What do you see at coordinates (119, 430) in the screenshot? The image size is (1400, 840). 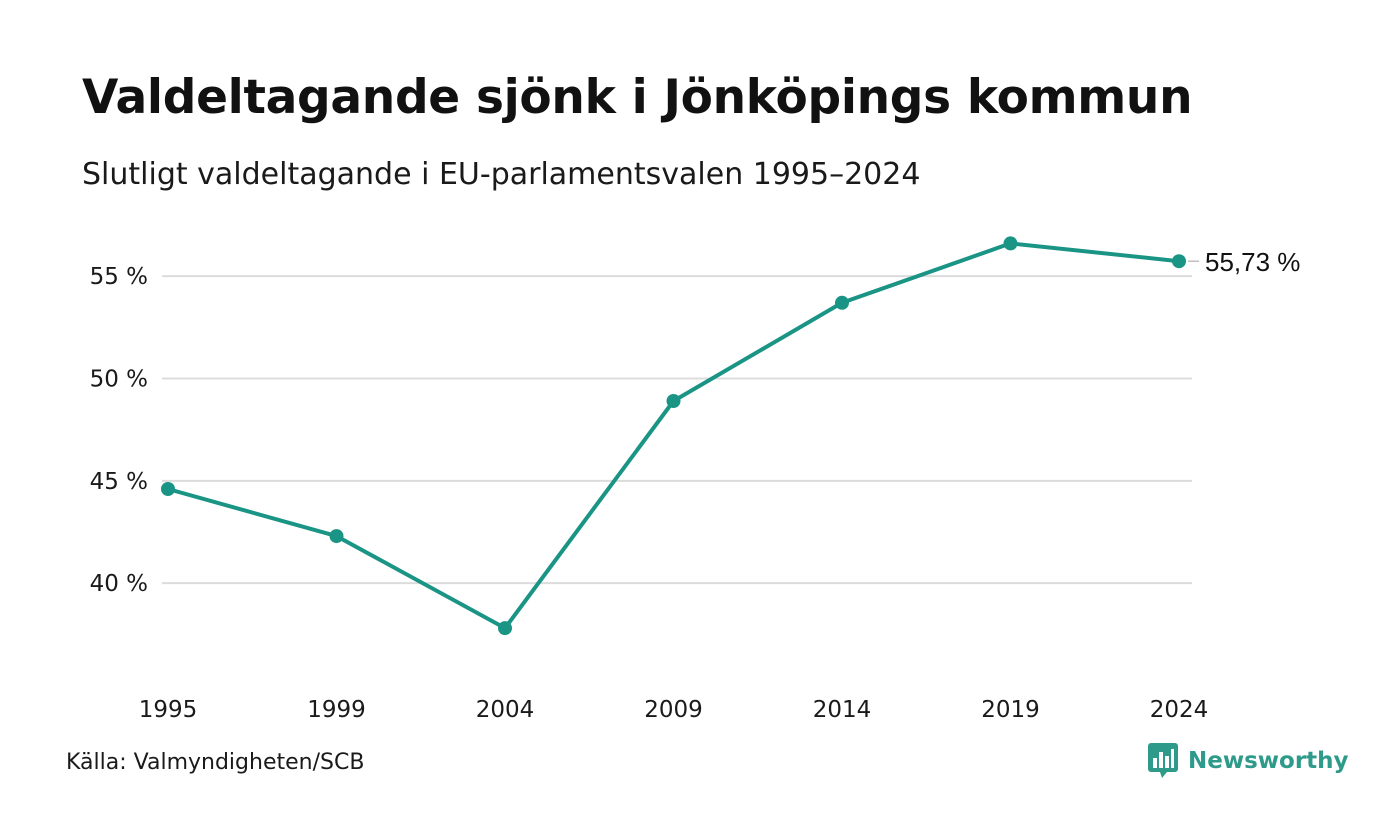 I see `y-axis: 40 % 45 % 50 % 55 %` at bounding box center [119, 430].